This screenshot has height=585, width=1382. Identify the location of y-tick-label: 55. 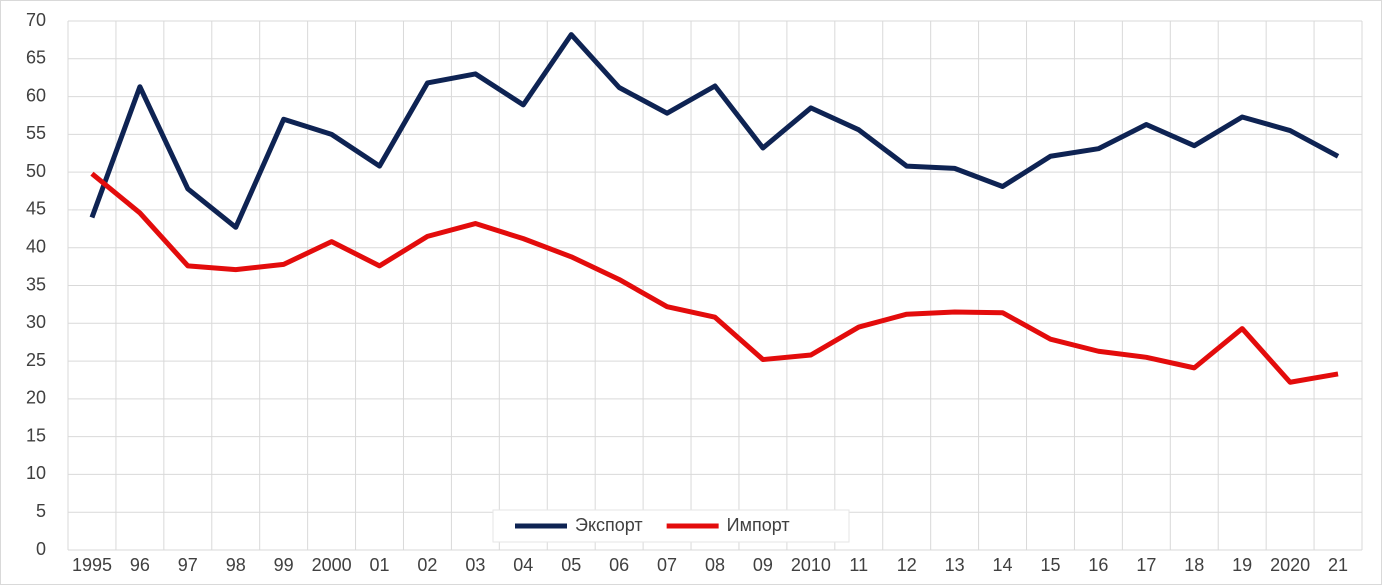
(36, 133).